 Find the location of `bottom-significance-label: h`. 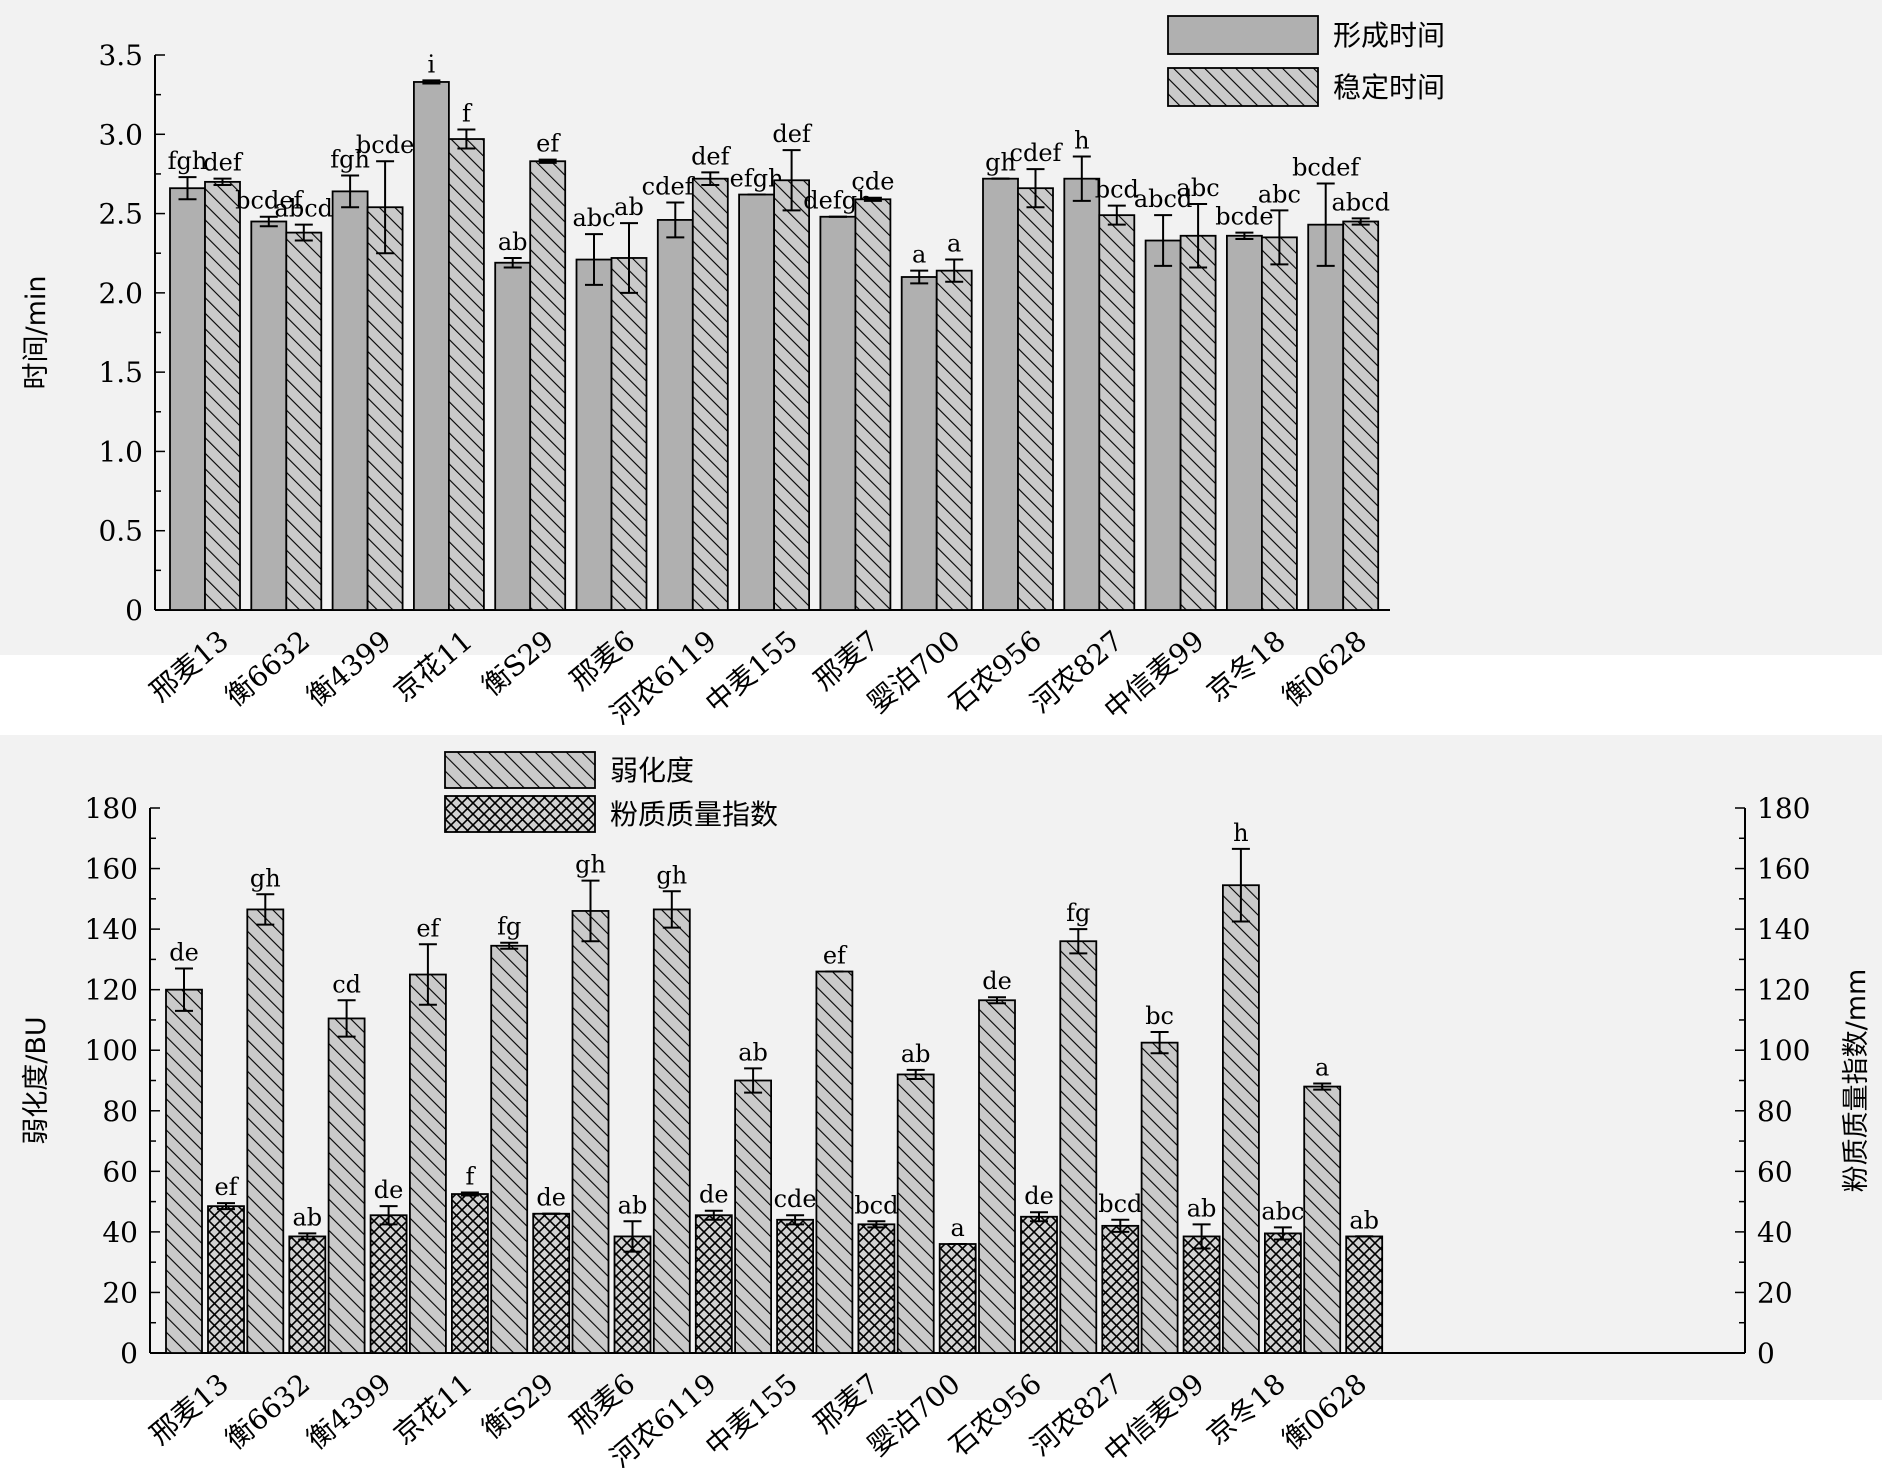

bottom-significance-label: h is located at coordinates (1240, 833).